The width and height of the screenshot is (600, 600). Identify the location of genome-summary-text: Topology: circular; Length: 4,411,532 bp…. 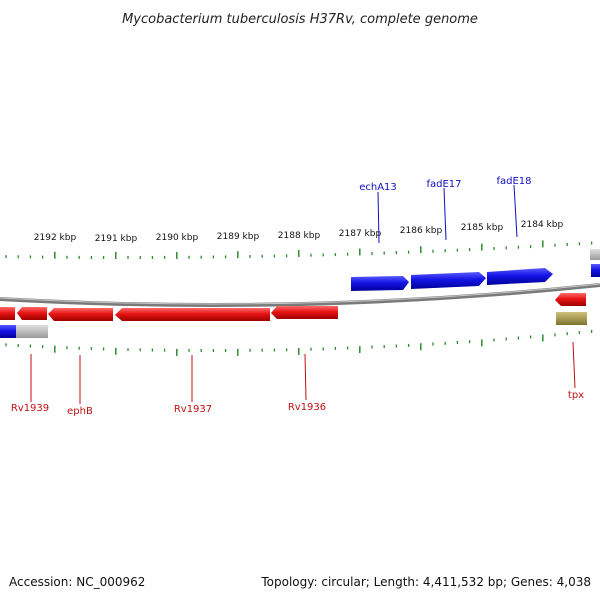
(425, 582).